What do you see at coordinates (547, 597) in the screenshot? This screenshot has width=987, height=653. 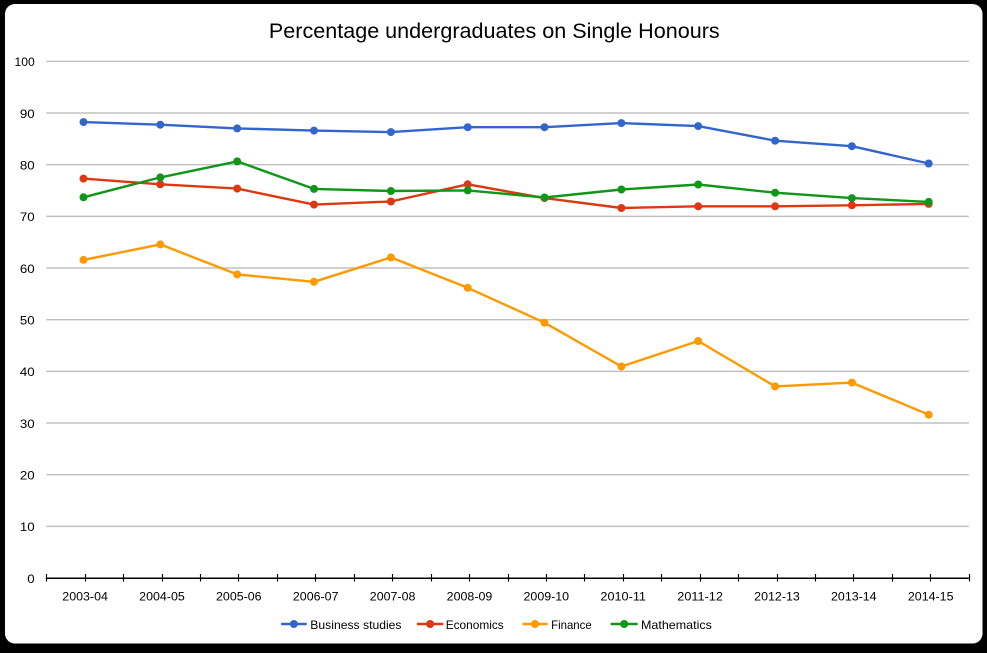 I see `svg-text: 2009-10` at bounding box center [547, 597].